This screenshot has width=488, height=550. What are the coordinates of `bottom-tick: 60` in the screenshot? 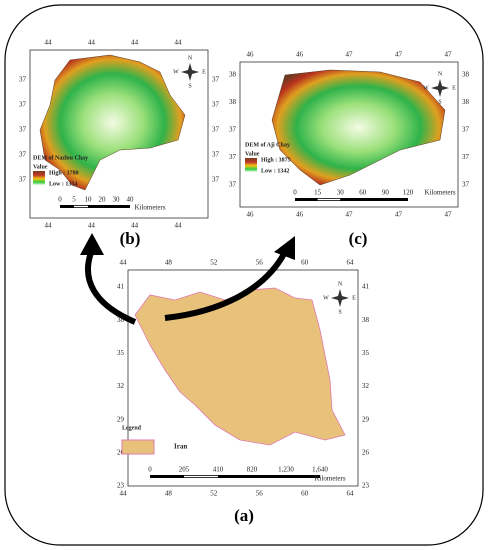 It's located at (305, 494).